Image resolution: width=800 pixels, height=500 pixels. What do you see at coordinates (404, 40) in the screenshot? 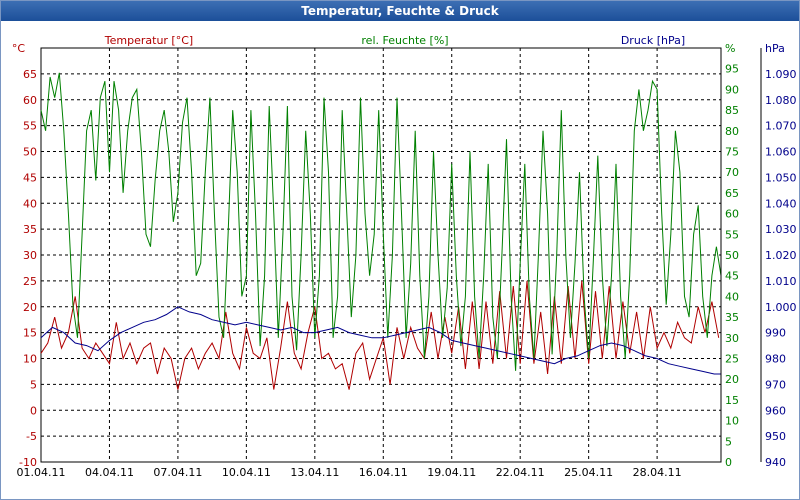
I see `humidity-axis-label: rel. Feuchte [%]` at bounding box center [404, 40].